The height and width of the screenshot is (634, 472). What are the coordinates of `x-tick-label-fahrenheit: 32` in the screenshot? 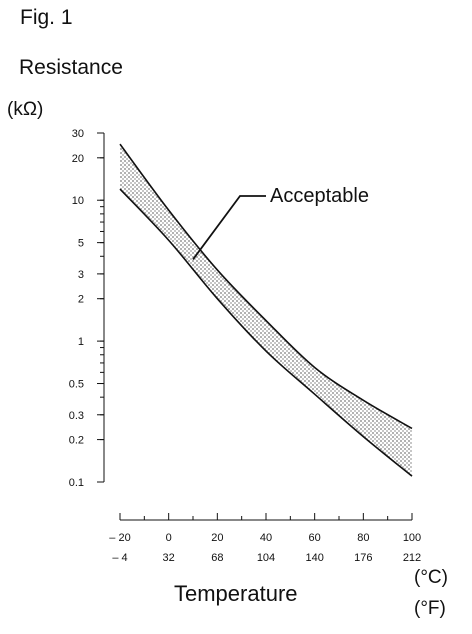 It's located at (169, 558).